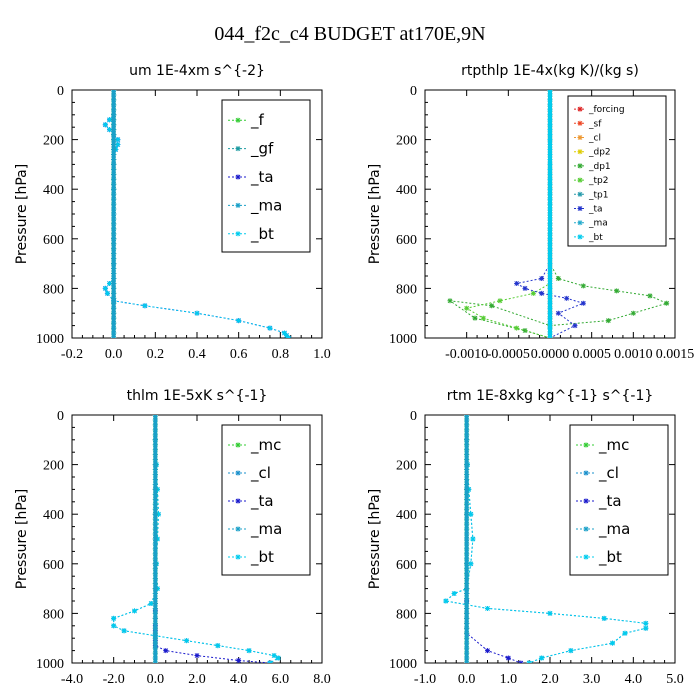  What do you see at coordinates (533, 293) in the screenshot?
I see `series-point-tp2` at bounding box center [533, 293].